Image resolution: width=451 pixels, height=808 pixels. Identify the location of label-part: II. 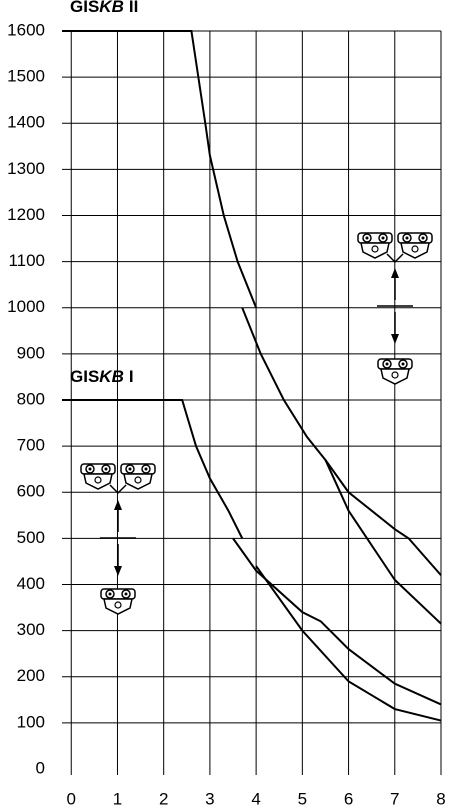
(133, 8).